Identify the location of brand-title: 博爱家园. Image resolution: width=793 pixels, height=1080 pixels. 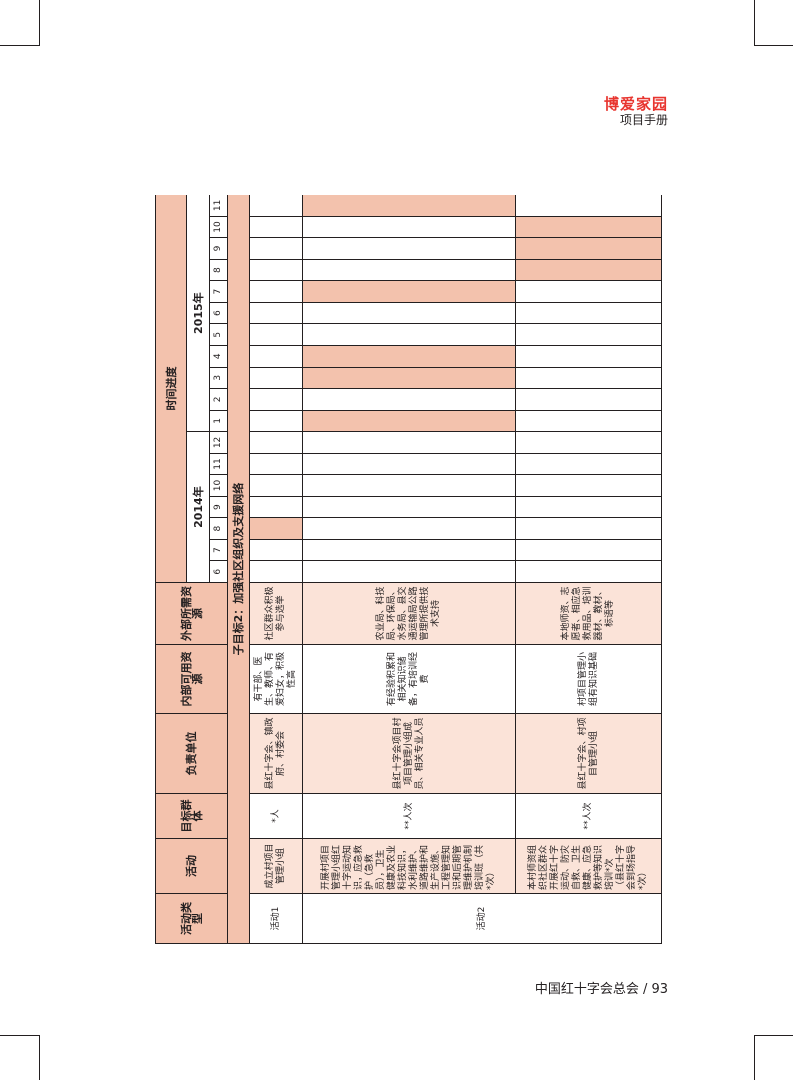
(635, 104).